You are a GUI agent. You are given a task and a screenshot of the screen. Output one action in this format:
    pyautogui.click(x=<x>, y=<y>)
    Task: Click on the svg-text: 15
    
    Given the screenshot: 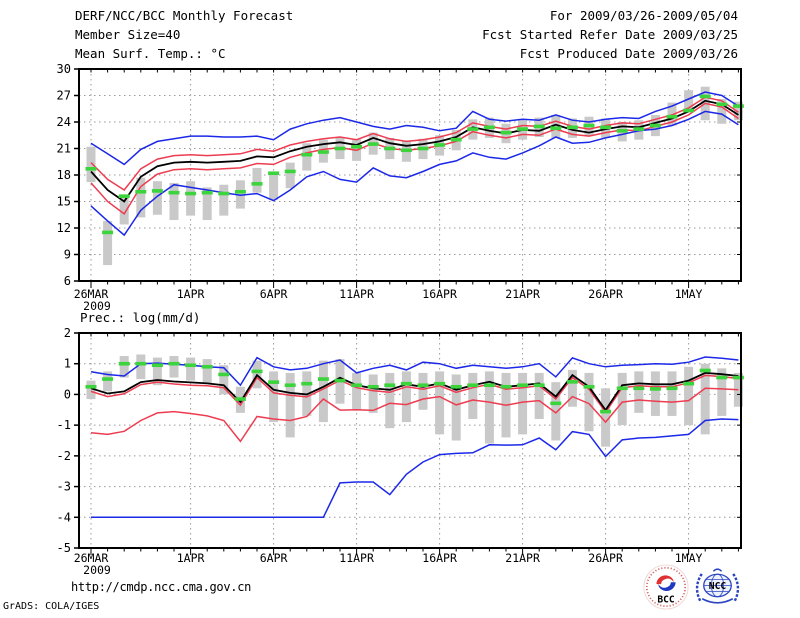 What is the action you would take?
    pyautogui.click(x=64, y=202)
    